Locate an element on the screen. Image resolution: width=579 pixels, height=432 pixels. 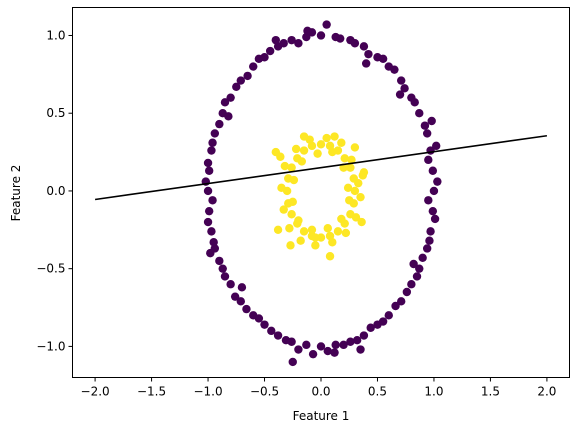
y-axis-label: Feature 2 is located at coordinates (16, 193).